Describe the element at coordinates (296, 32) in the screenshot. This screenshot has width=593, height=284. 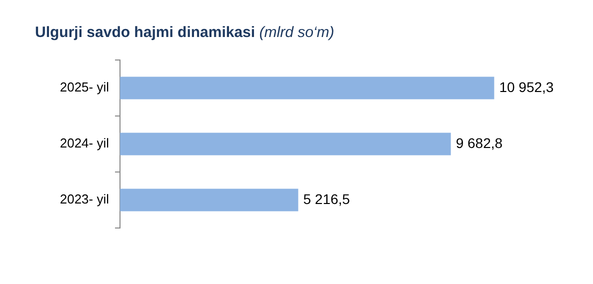
I see `chart-subtitle: (mlrd so‘m)` at that location.